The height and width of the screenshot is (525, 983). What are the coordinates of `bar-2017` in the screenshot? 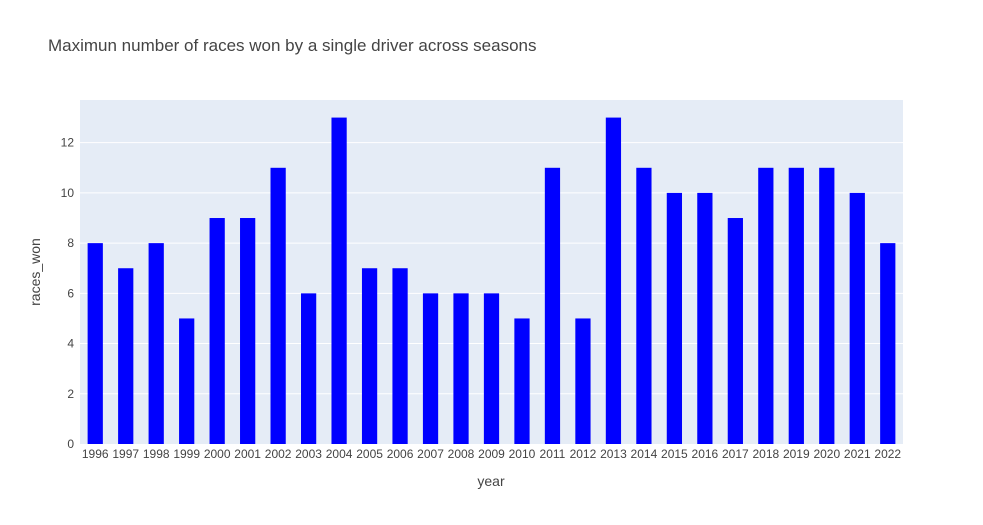 It's located at (735, 331).